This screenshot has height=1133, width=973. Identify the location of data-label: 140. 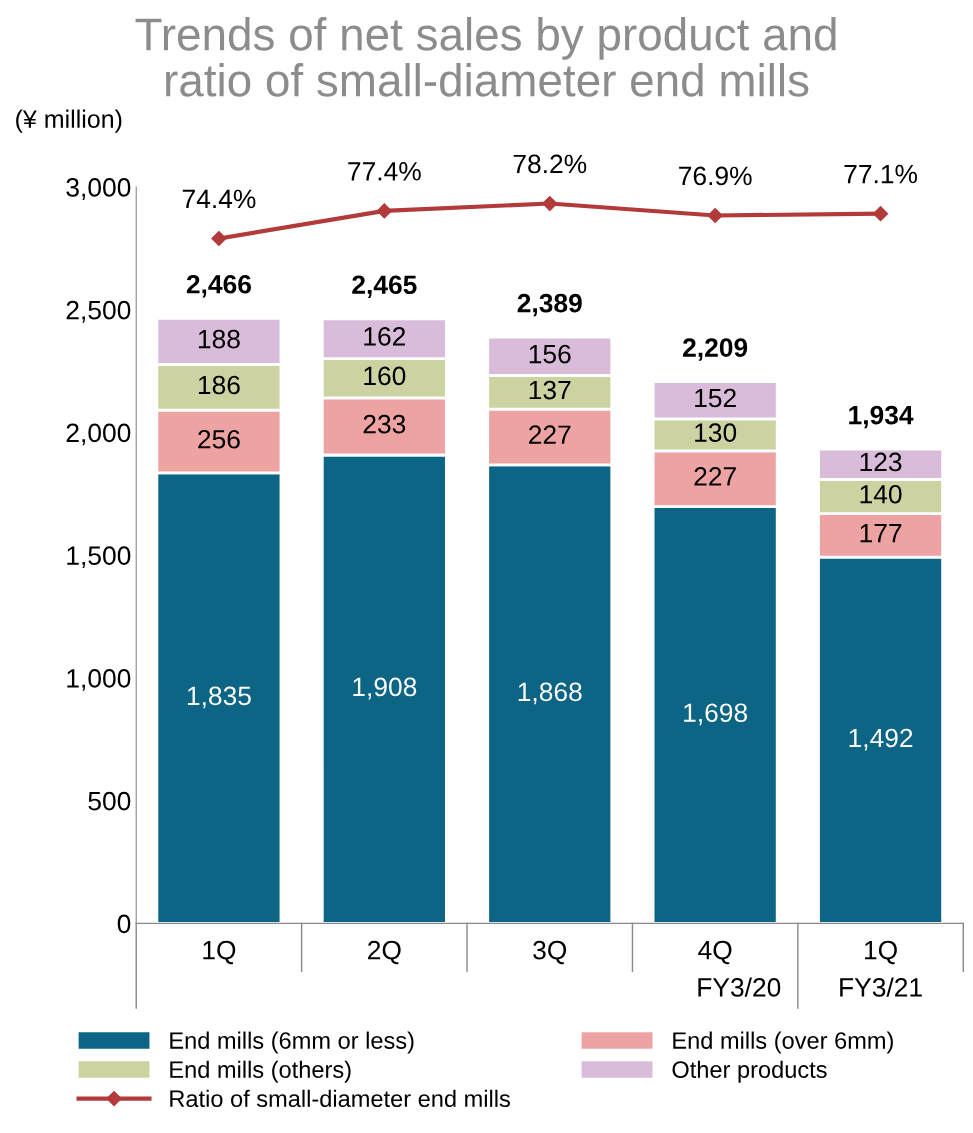
(881, 494).